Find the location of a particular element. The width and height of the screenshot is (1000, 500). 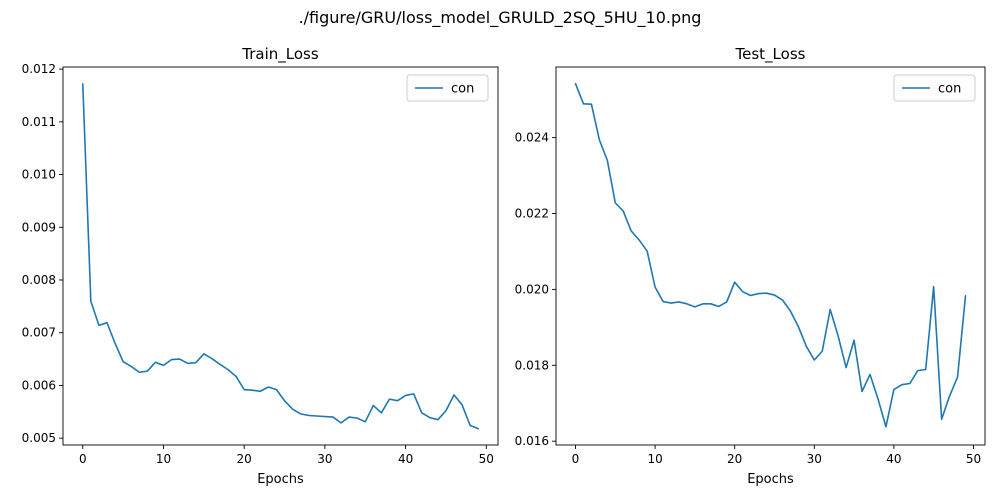

x-tick-label-0-2: 20 is located at coordinates (244, 459).